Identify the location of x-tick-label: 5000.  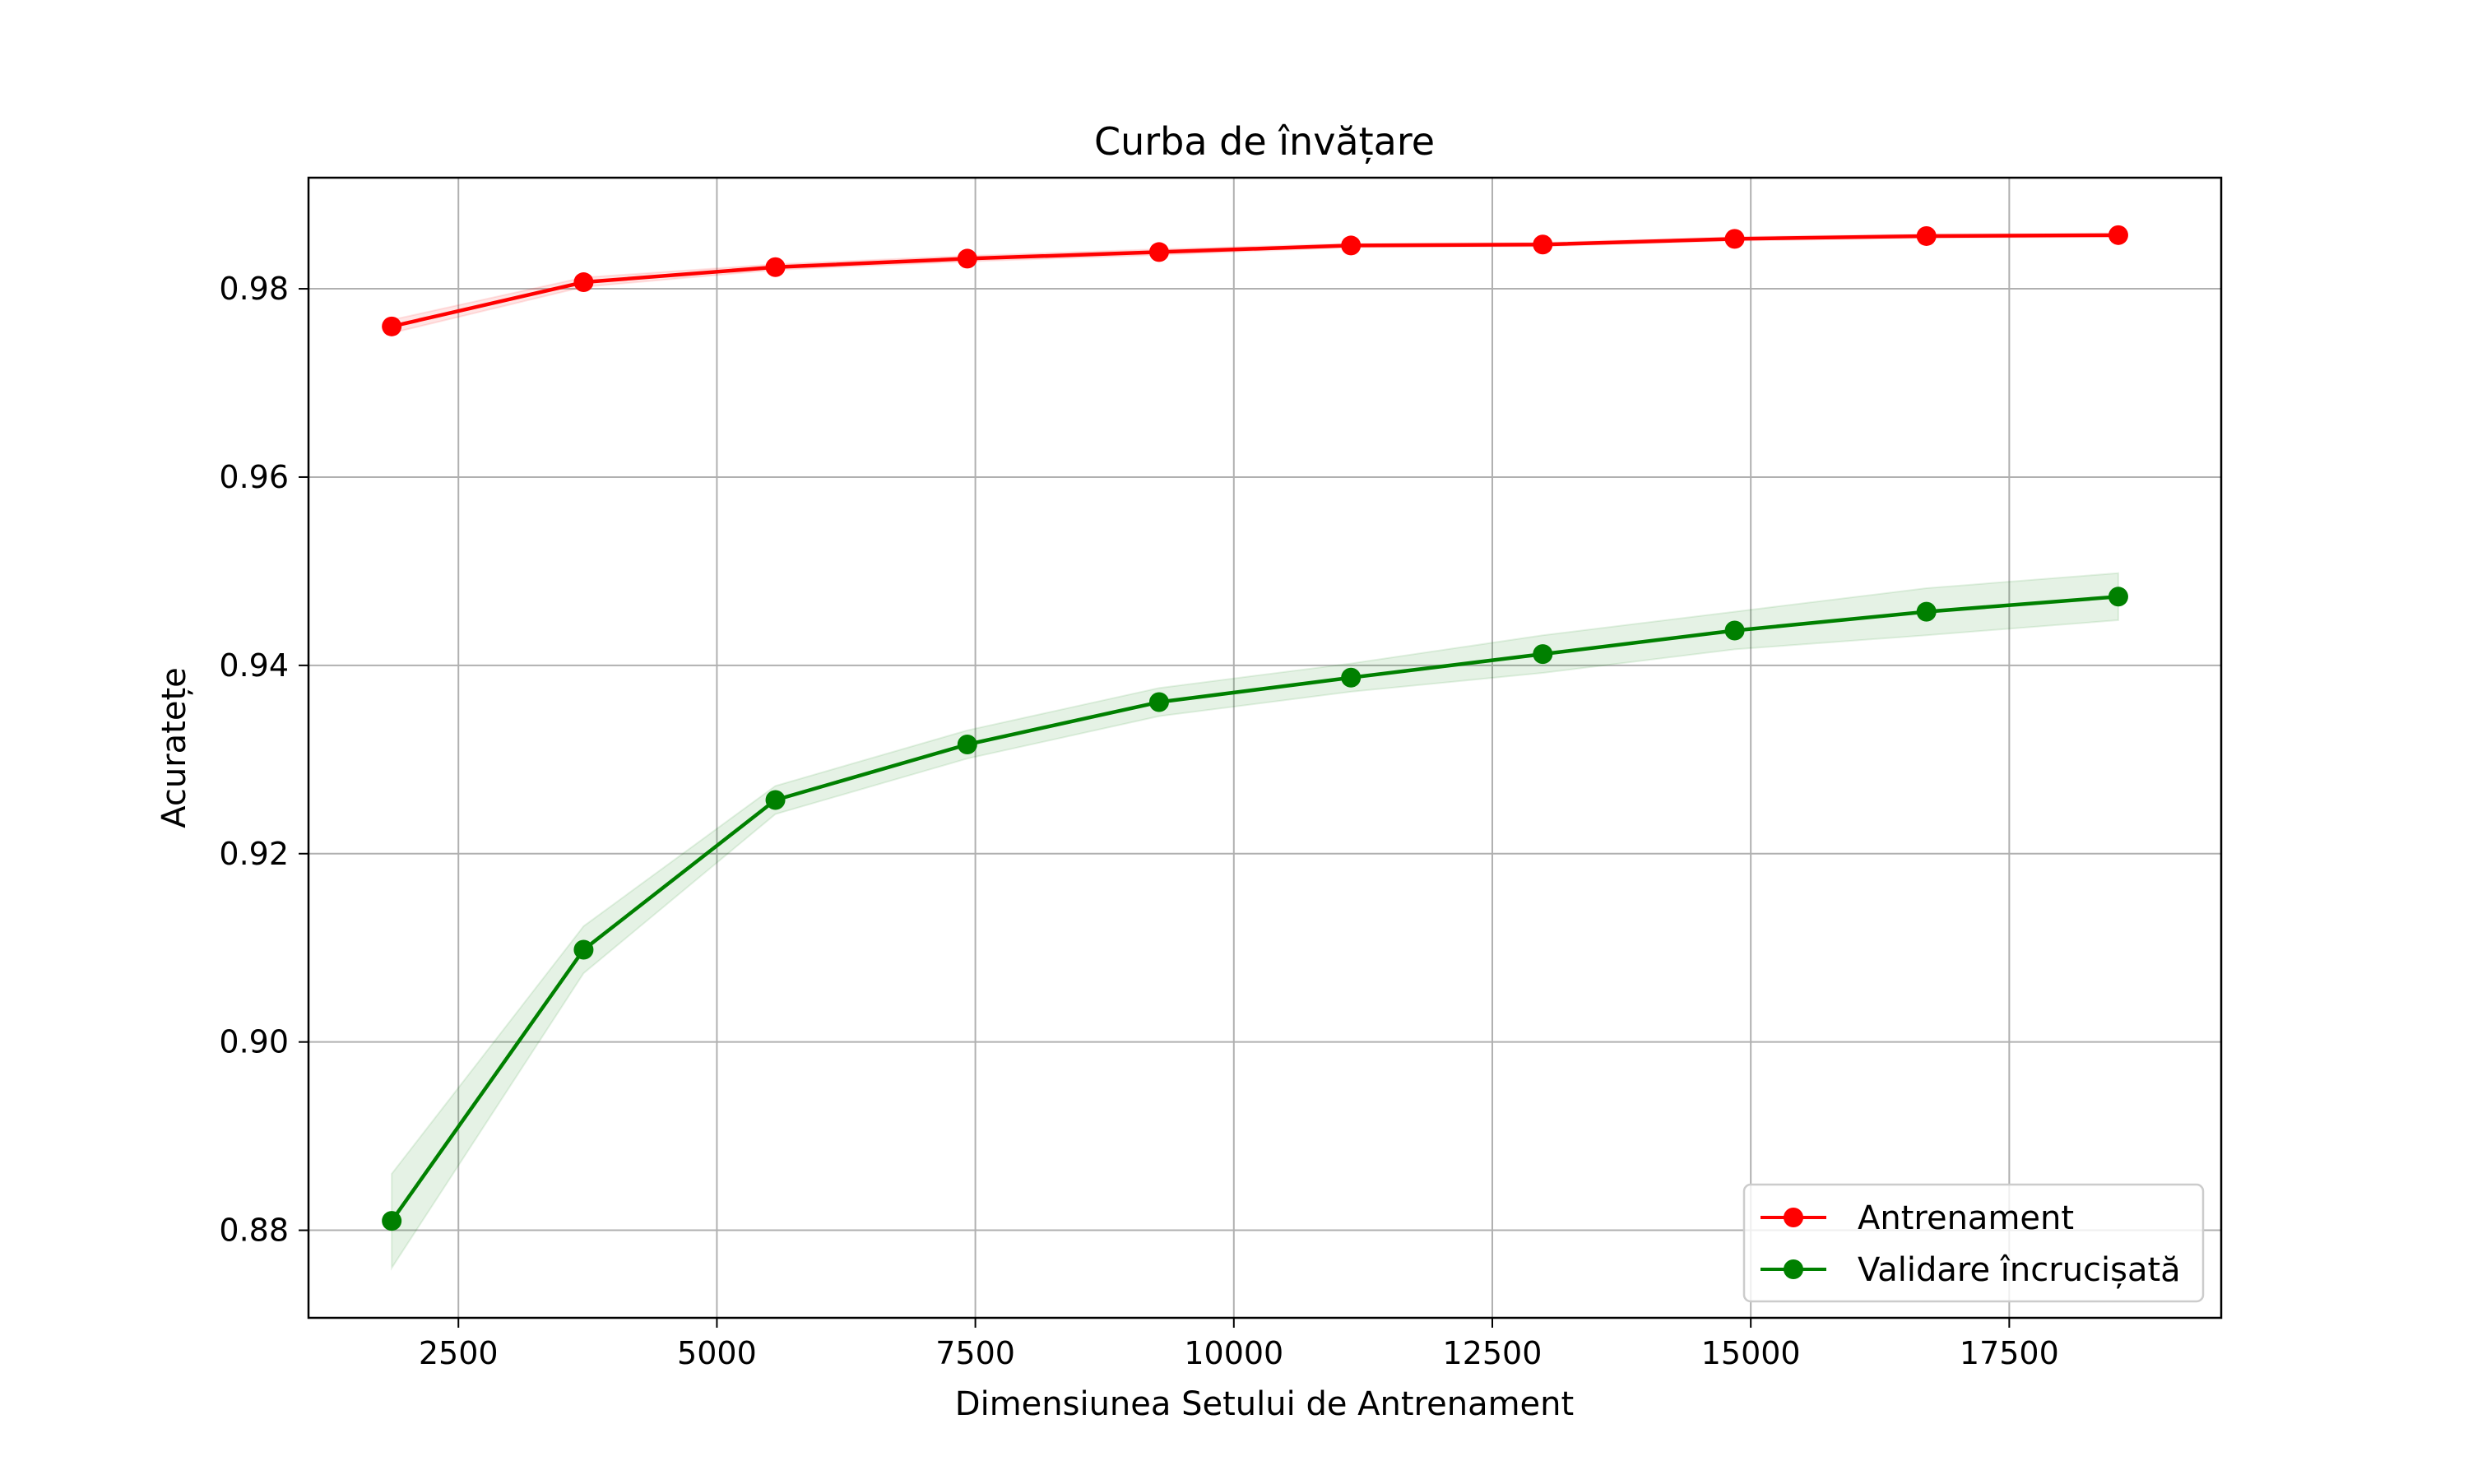
(717, 1353).